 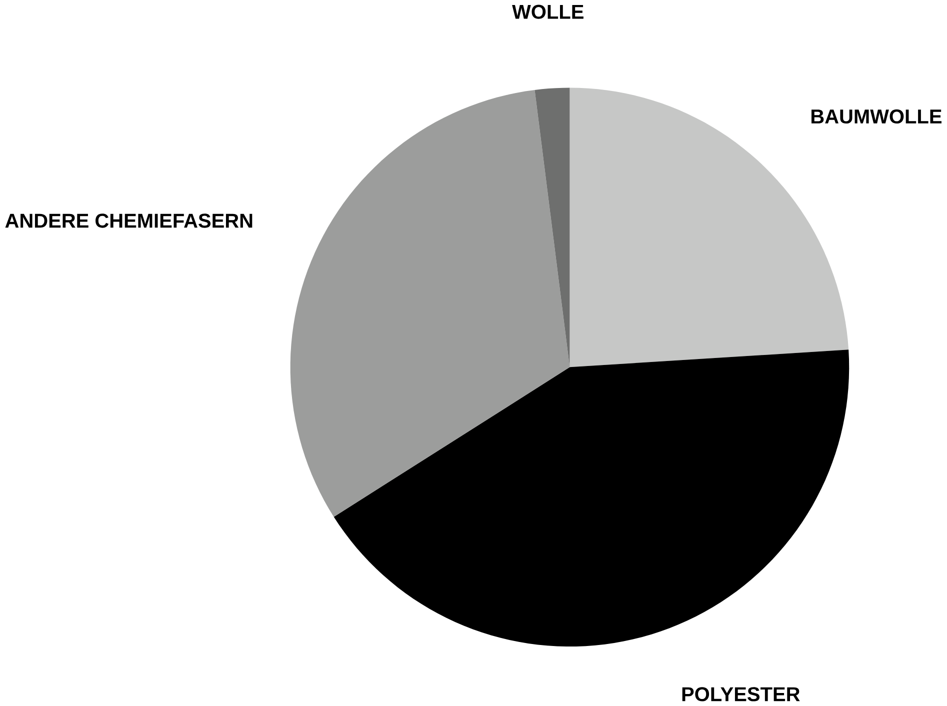 I want to click on slice-label: POLYESTER, so click(x=741, y=694).